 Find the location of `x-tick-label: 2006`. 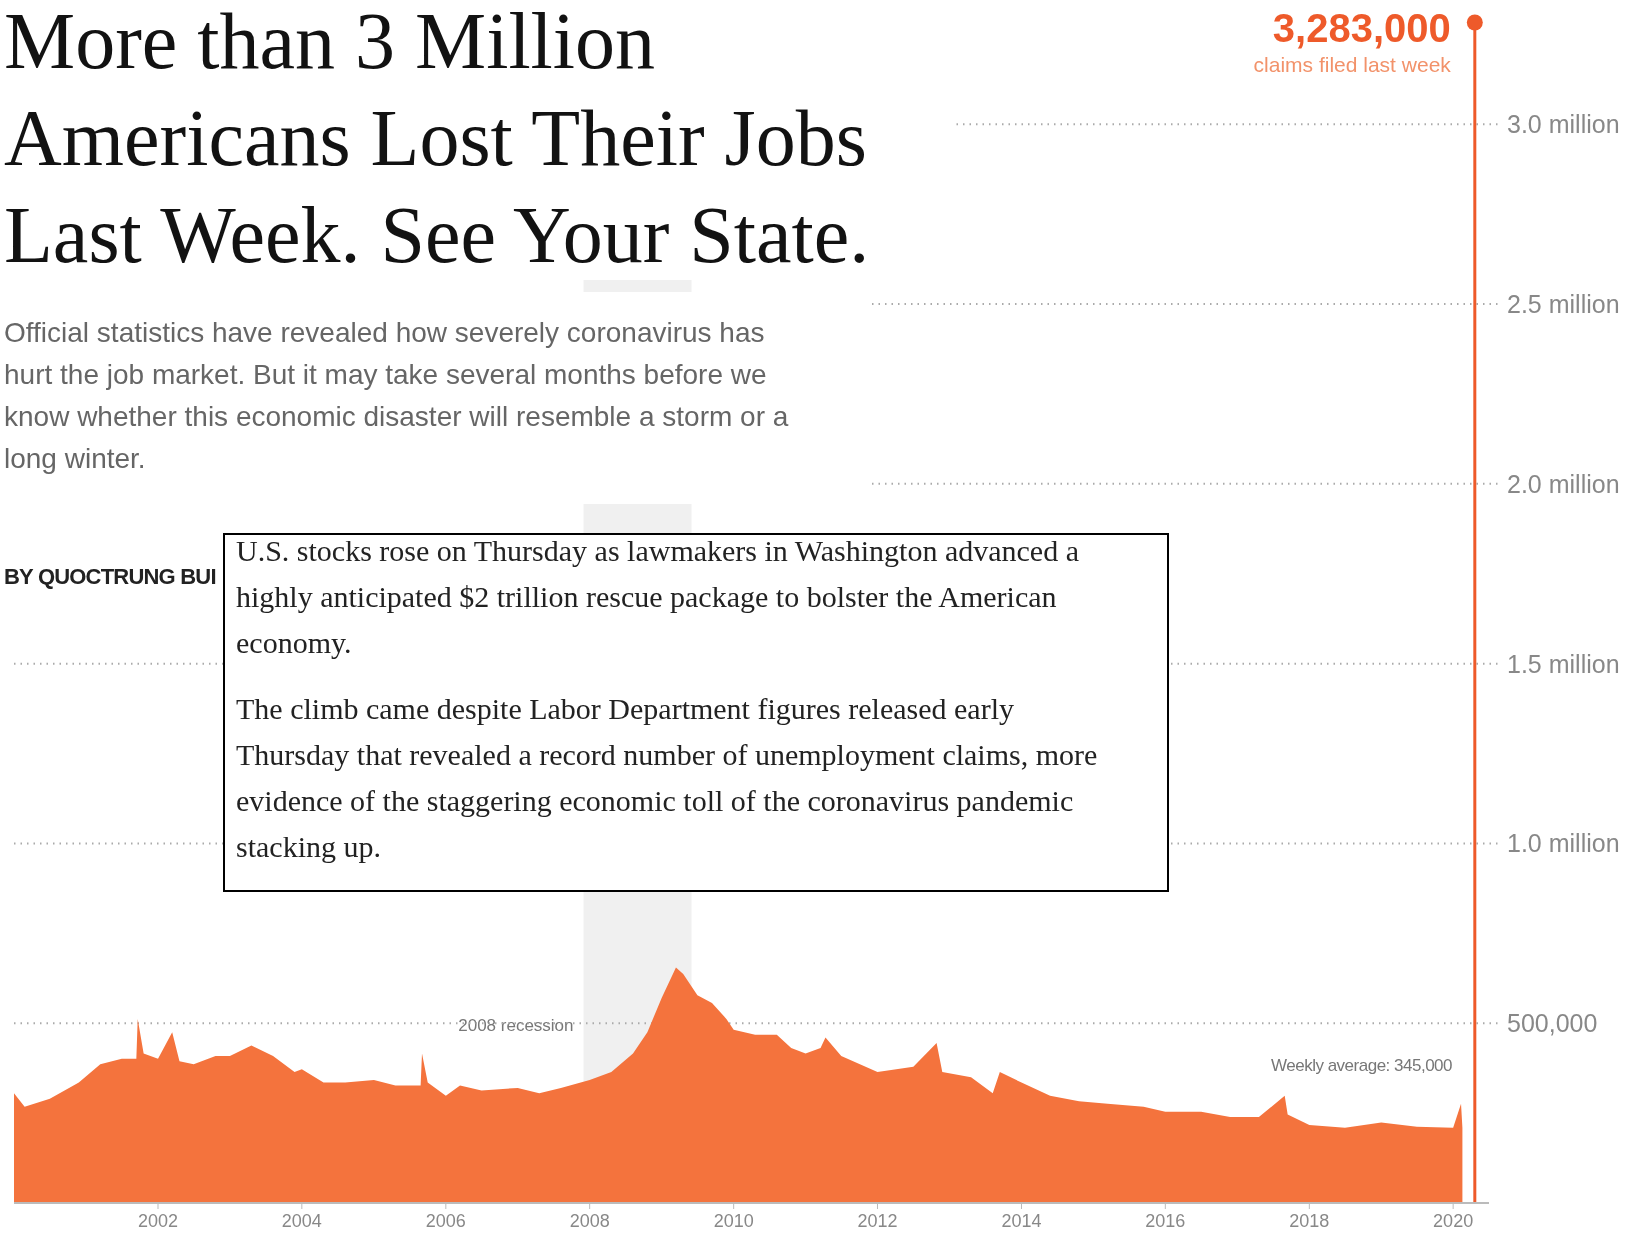

x-tick-label: 2006 is located at coordinates (445, 1221).